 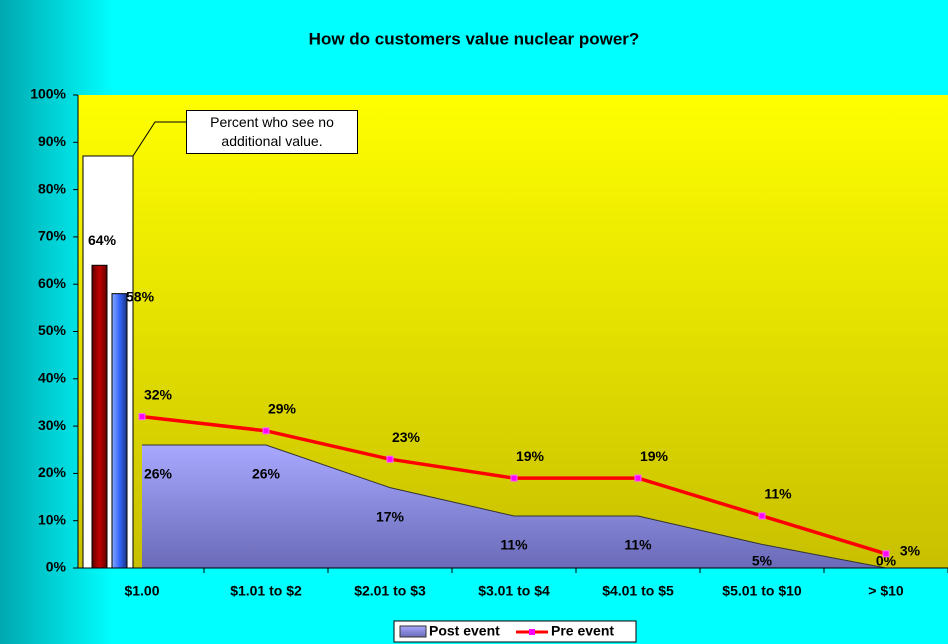 What do you see at coordinates (266, 591) in the screenshot?
I see `x-tick-label: $1.01 to $2` at bounding box center [266, 591].